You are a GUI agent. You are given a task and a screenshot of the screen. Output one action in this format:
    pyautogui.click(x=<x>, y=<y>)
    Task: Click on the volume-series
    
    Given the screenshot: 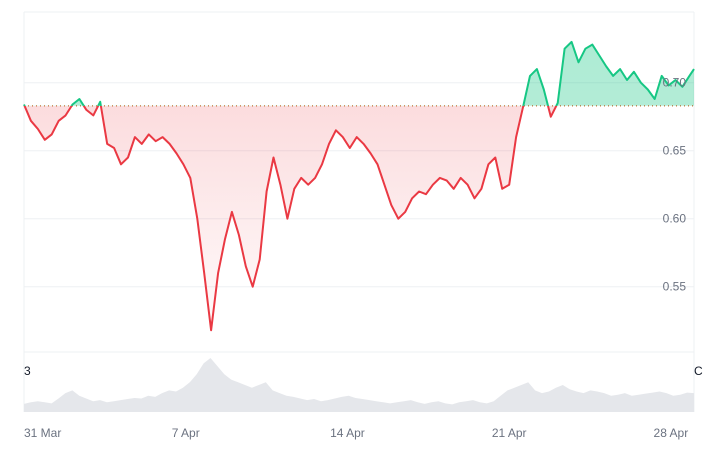 What is the action you would take?
    pyautogui.click(x=359, y=385)
    